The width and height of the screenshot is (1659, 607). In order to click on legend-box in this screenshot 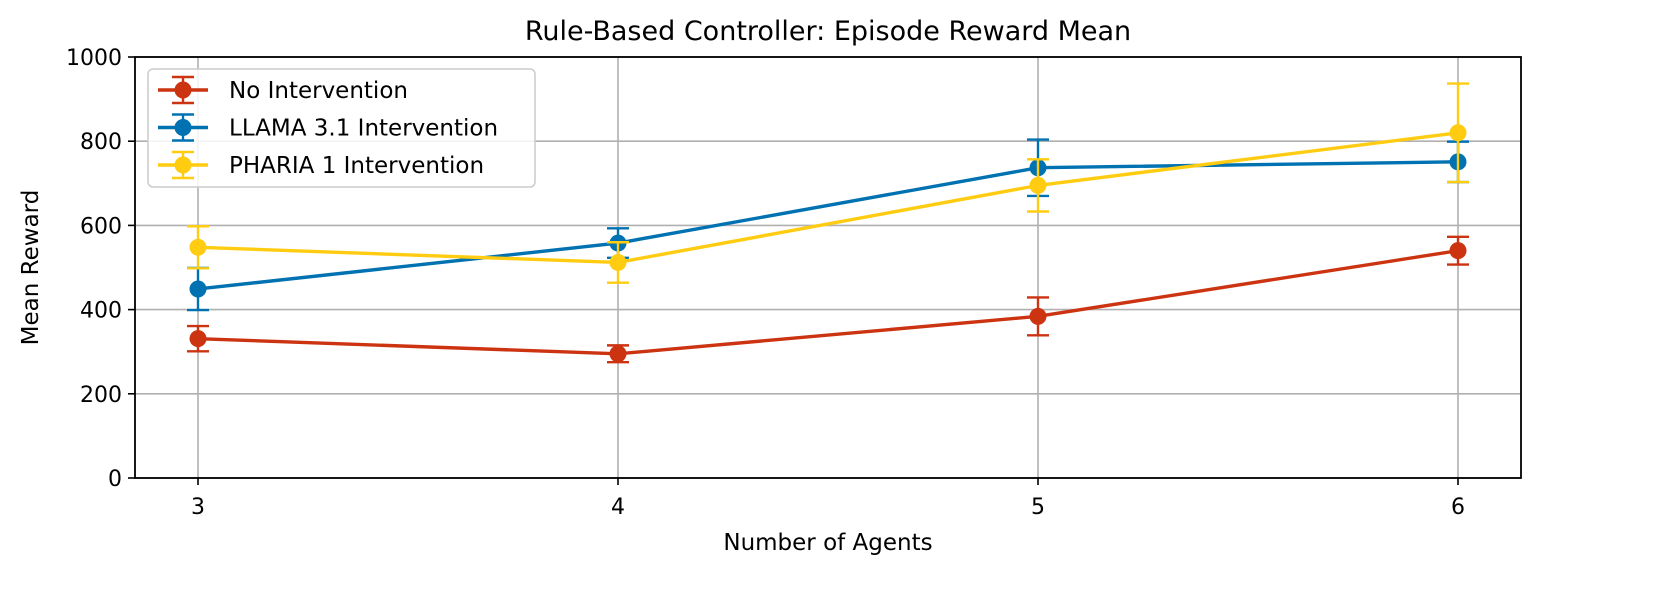, I will do `click(341, 128)`.